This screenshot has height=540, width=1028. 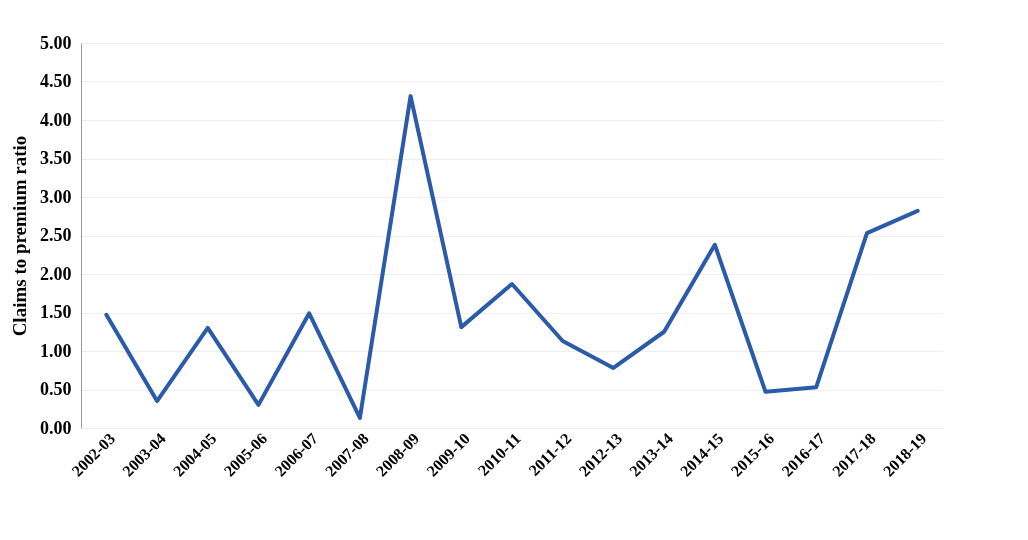 What do you see at coordinates (56, 273) in the screenshot?
I see `y-tick-label: 2.00` at bounding box center [56, 273].